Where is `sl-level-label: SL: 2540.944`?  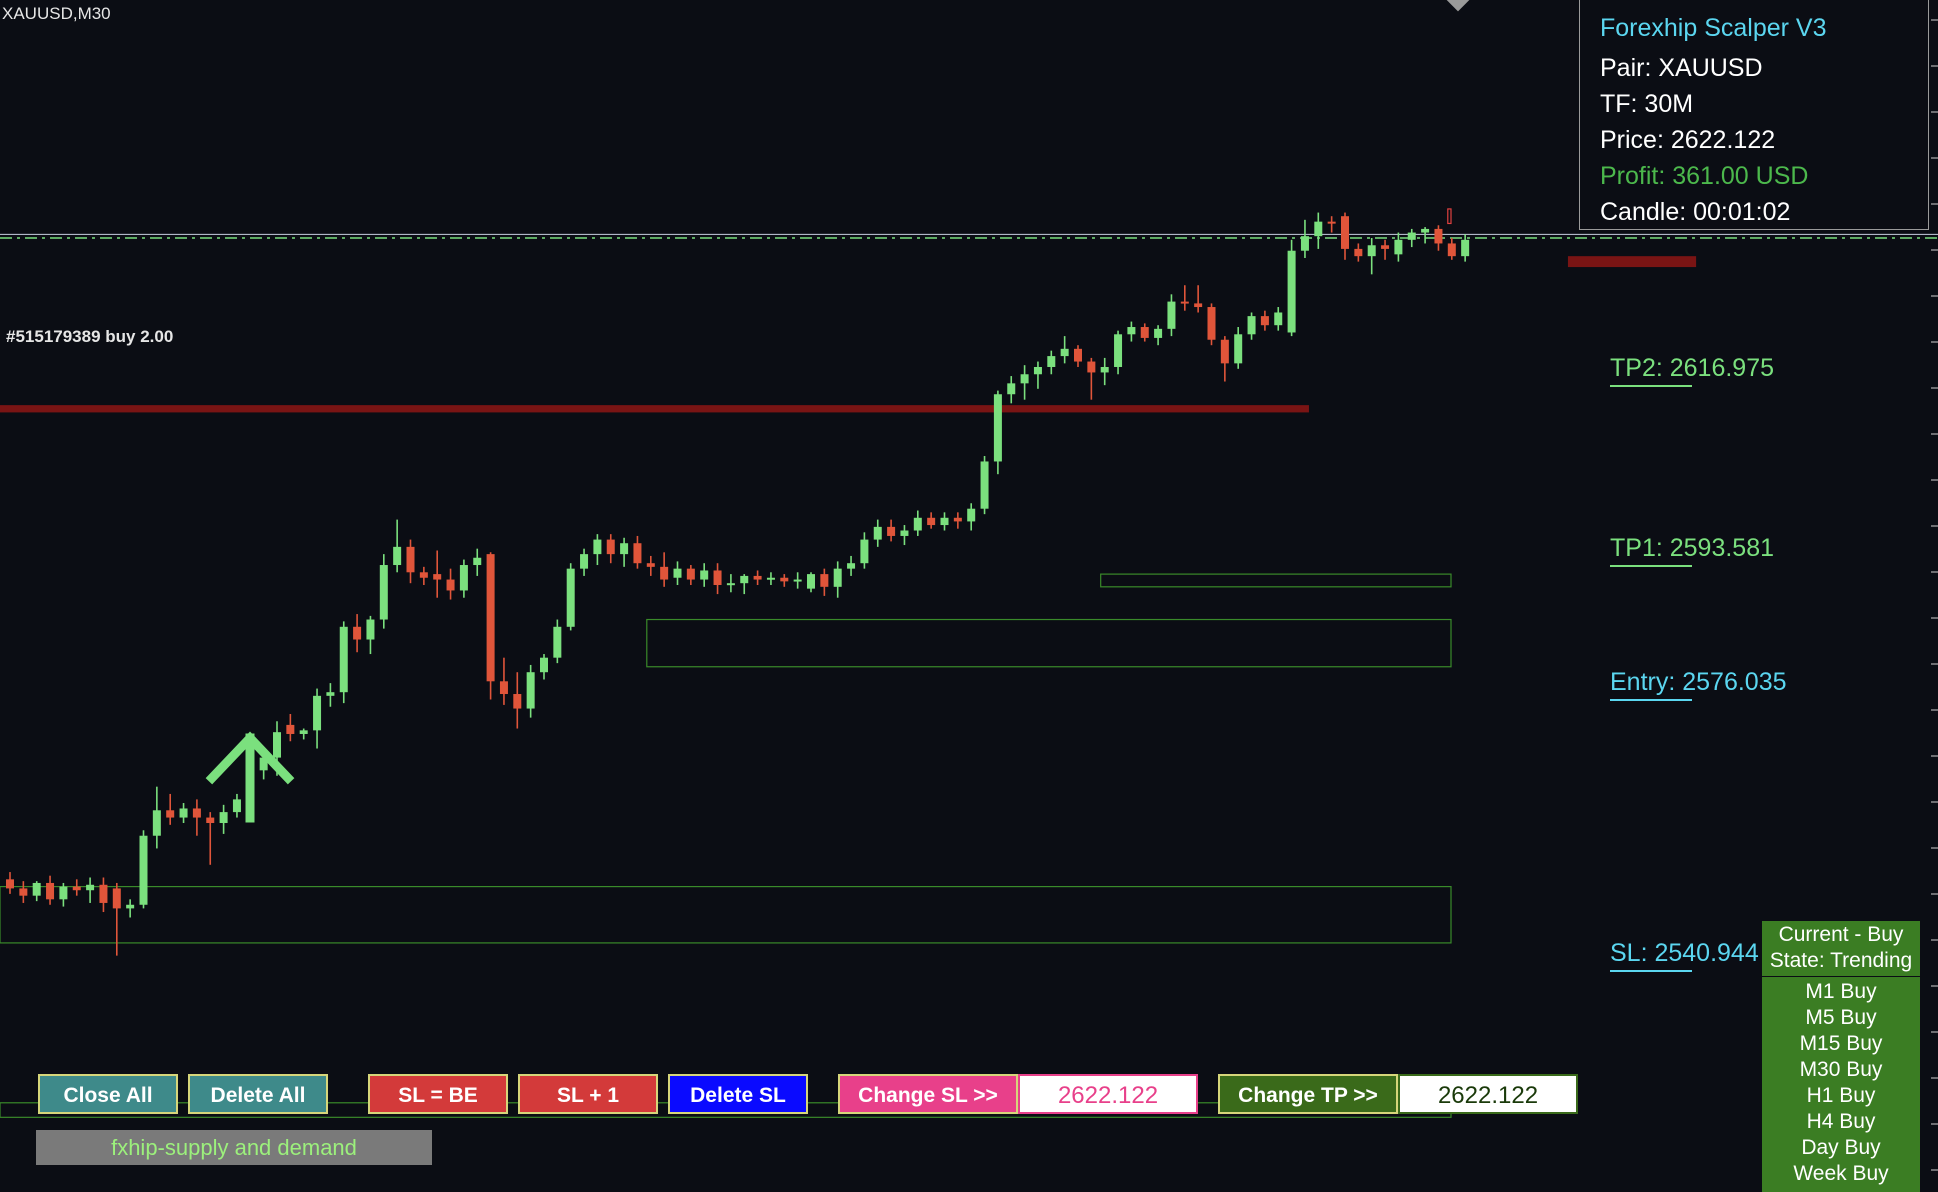 sl-level-label: SL: 2540.944 is located at coordinates (1684, 955).